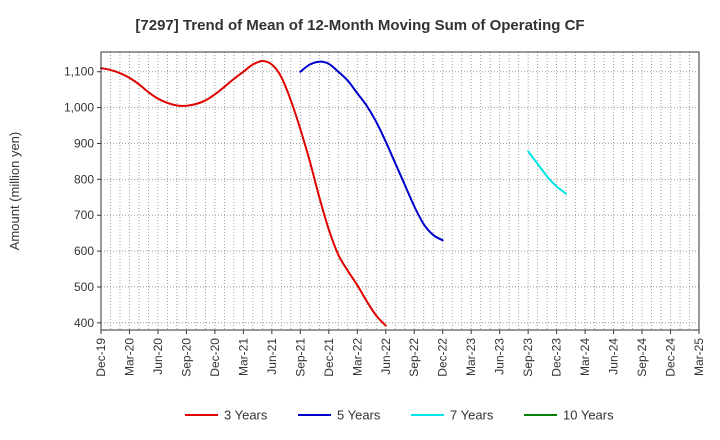  Describe the element at coordinates (557, 357) in the screenshot. I see `x-tick-label: Dec-23` at that location.